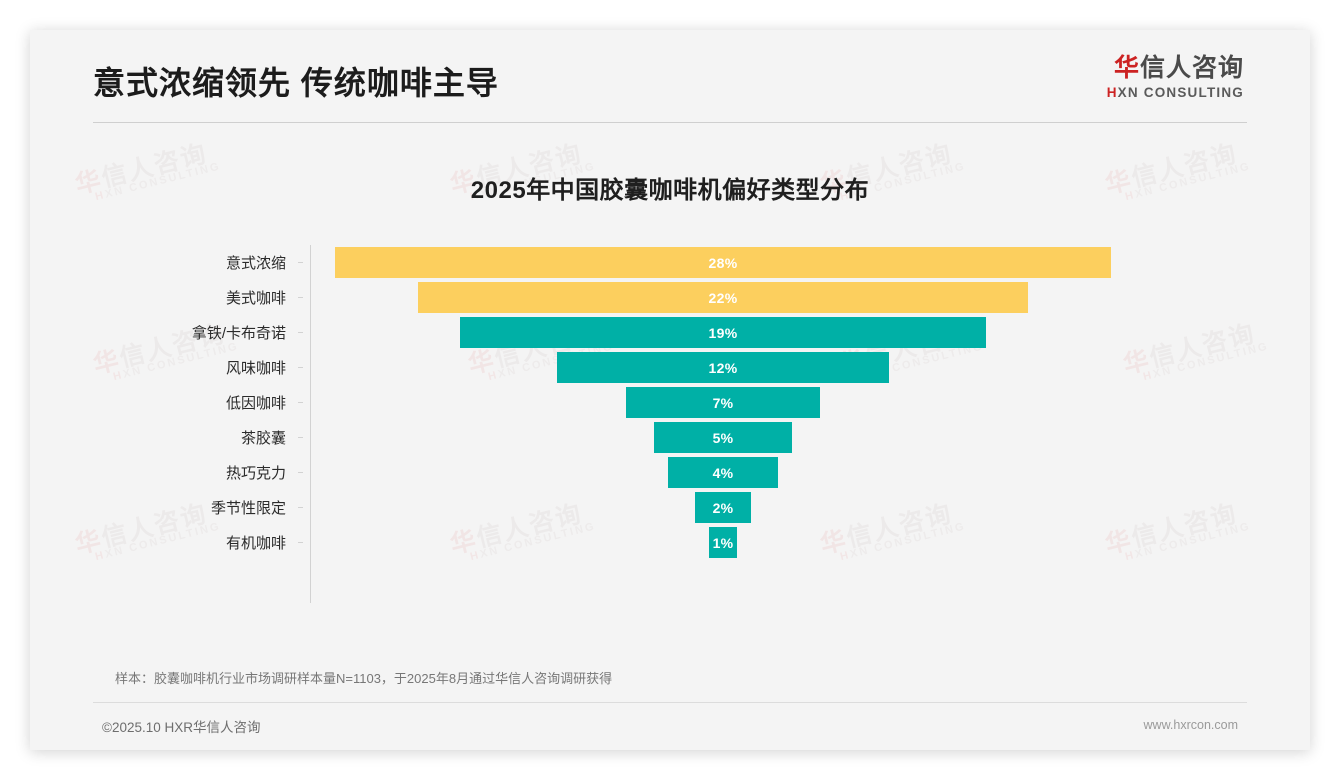 This screenshot has height=780, width=1340. I want to click on bar-row: 美式咖啡 22%, so click(670, 297).